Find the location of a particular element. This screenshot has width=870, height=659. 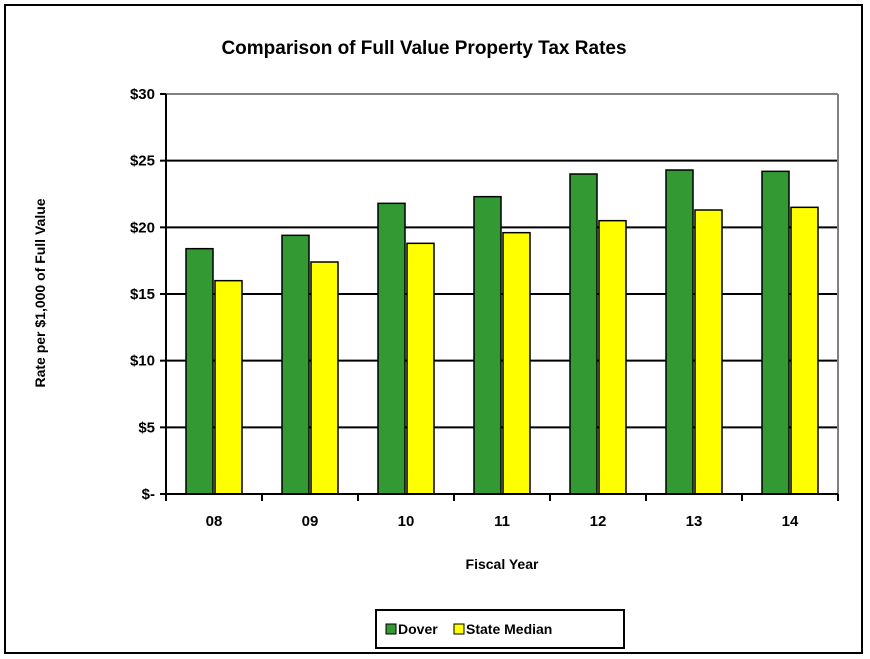

x-tick-label: 13 is located at coordinates (694, 521).